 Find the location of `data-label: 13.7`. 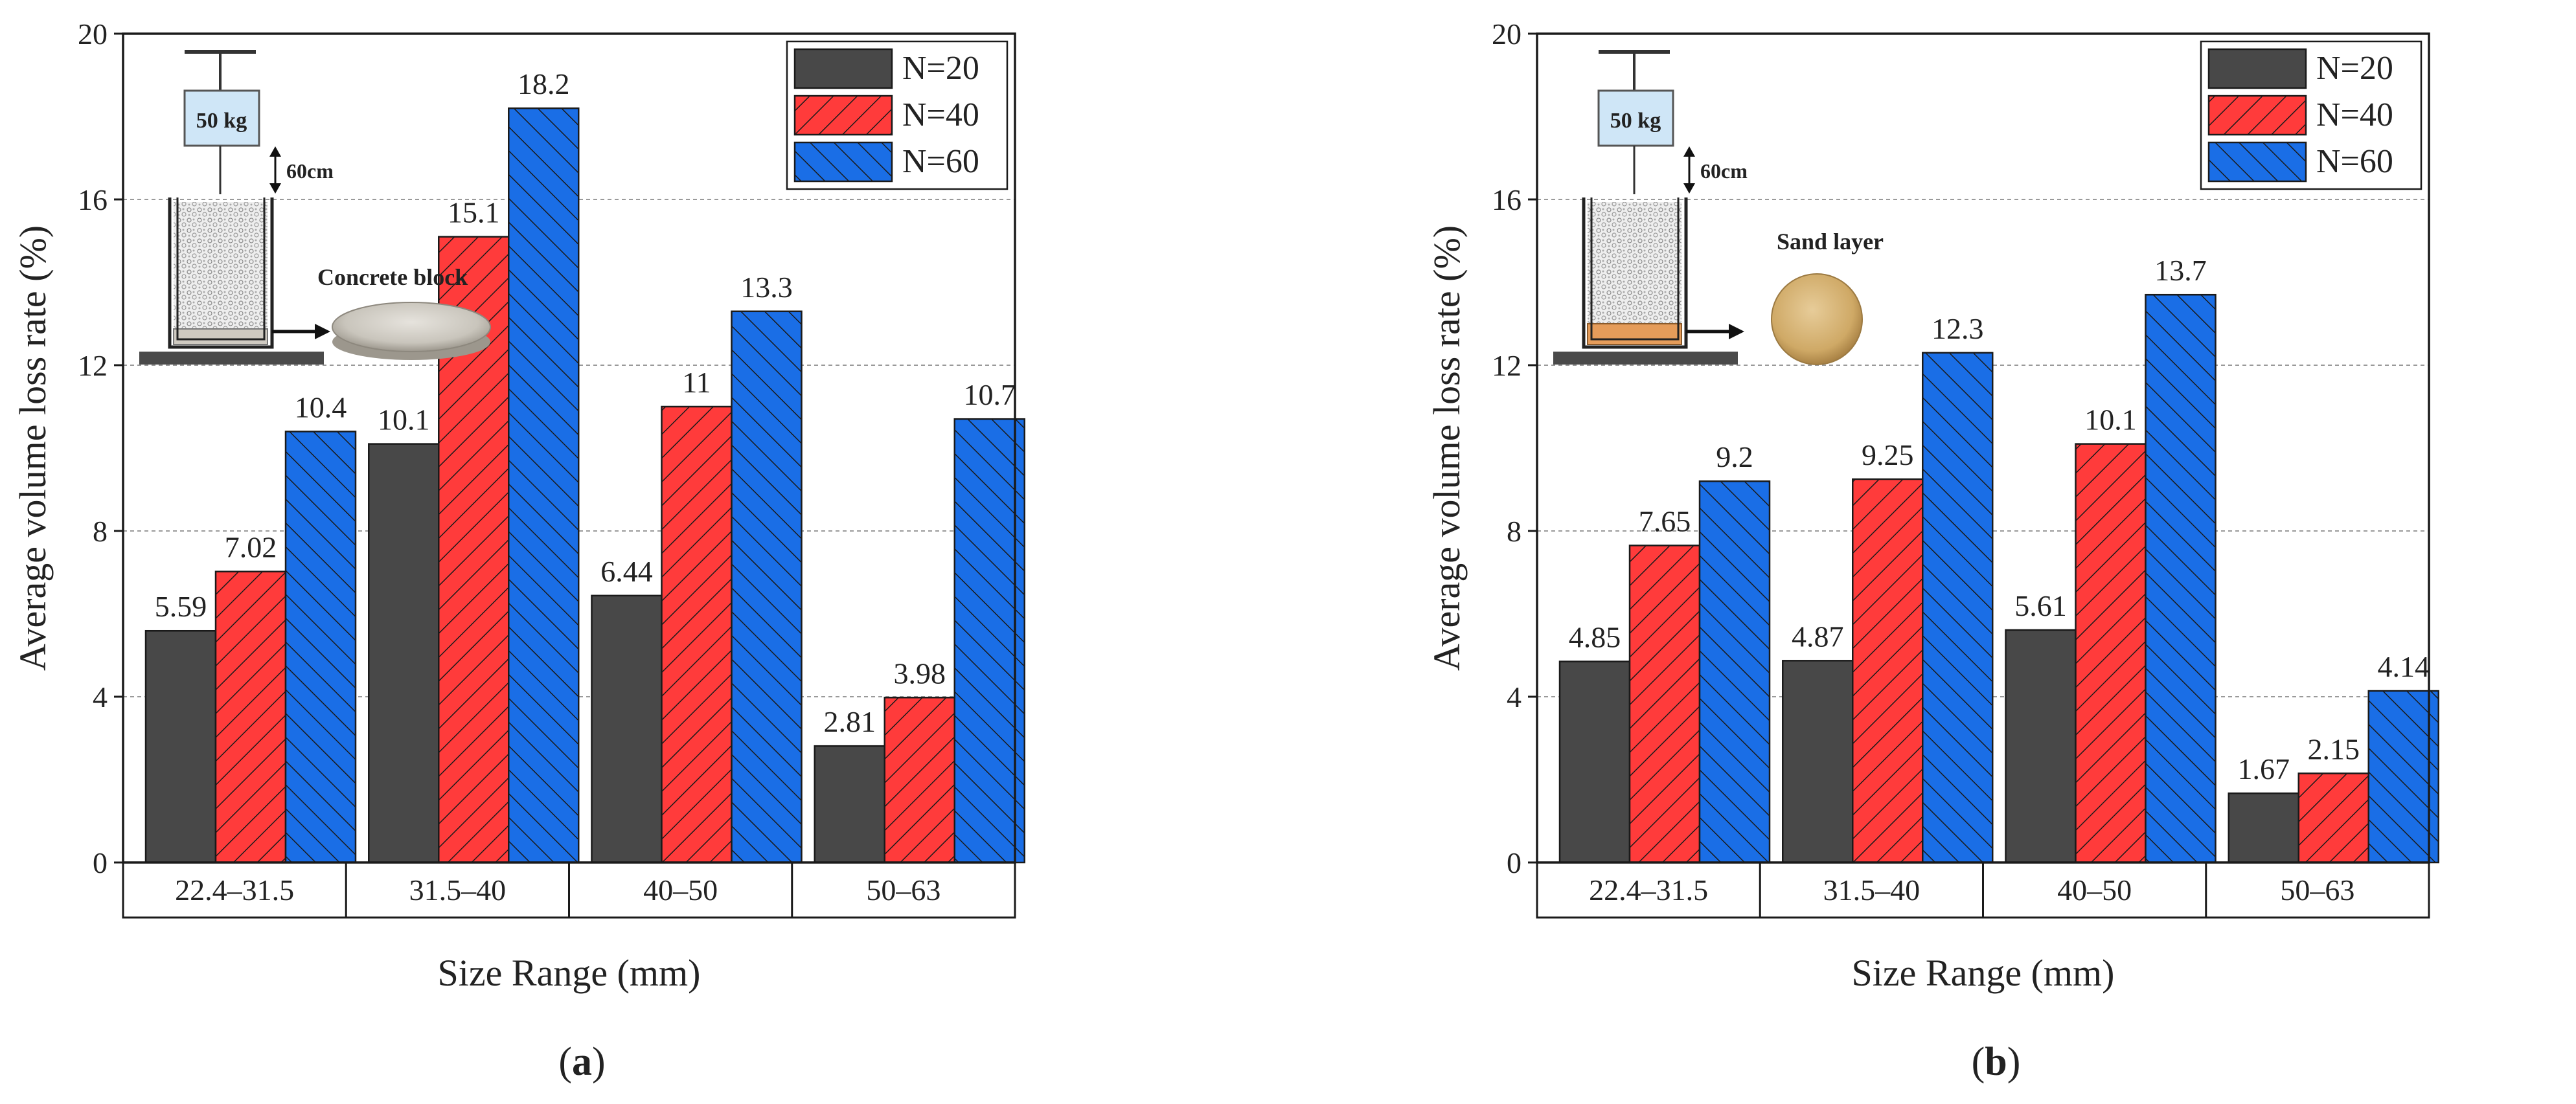

data-label: 13.7 is located at coordinates (2180, 270).